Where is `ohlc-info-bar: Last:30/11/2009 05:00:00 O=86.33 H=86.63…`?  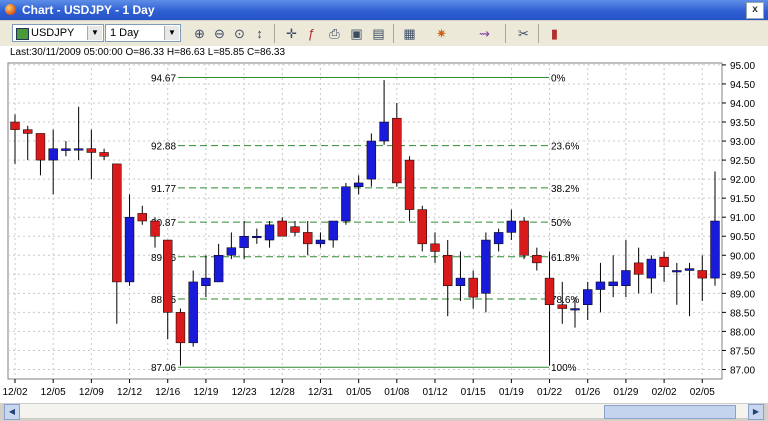
ohlc-info-bar: Last:30/11/2009 05:00:00 O=86.33 H=86.63… is located at coordinates (384, 53).